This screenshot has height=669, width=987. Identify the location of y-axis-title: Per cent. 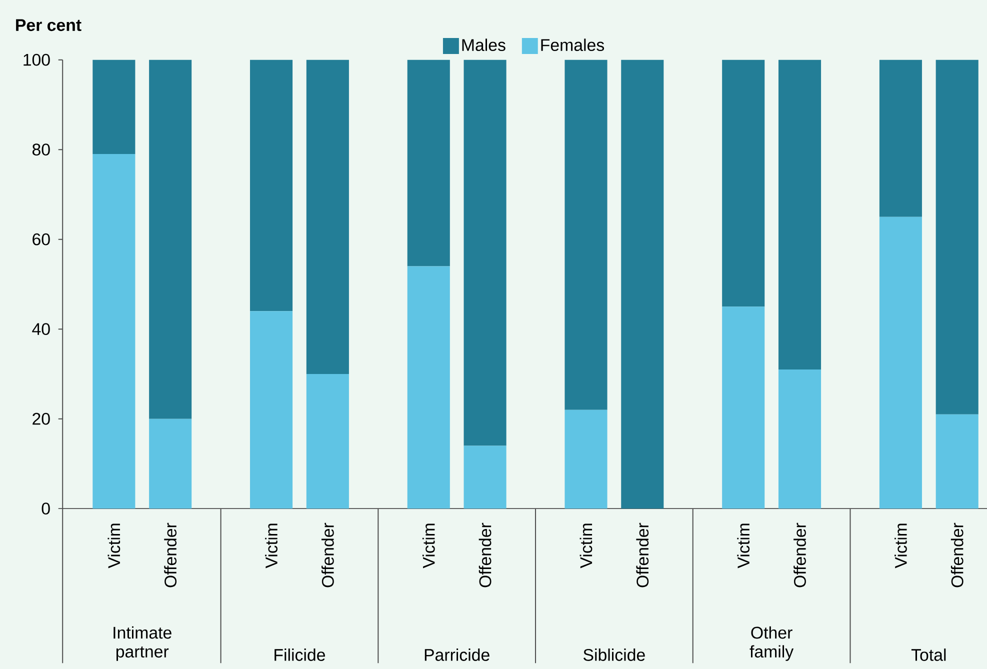
(49, 25).